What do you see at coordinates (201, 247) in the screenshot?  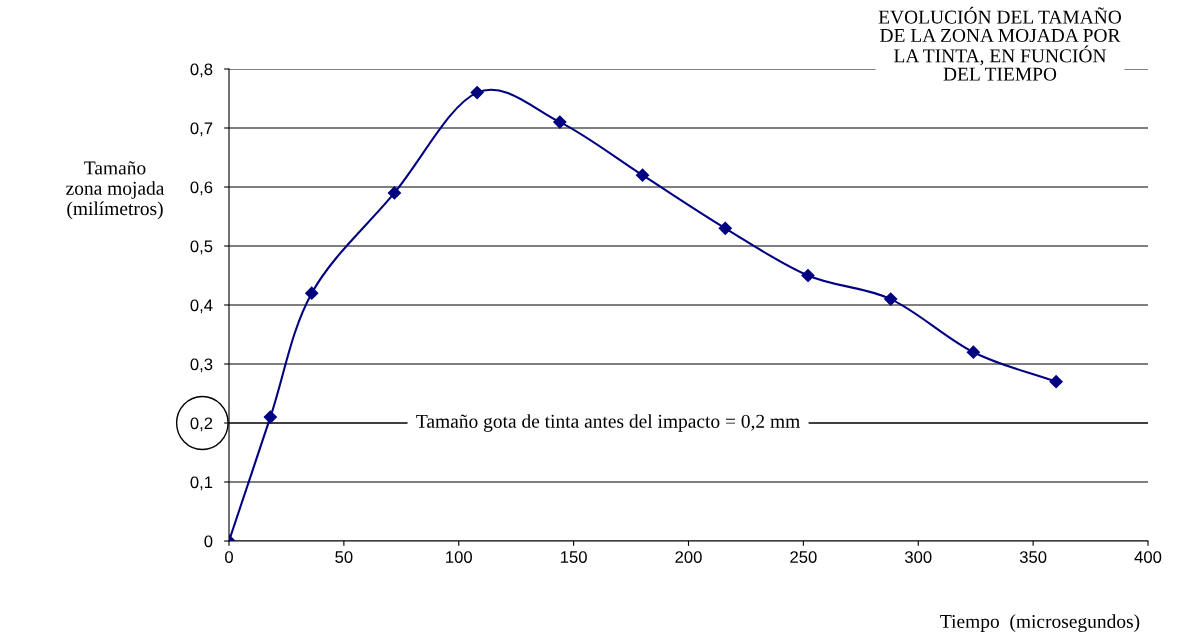 I see `y-tick-label: 0,5` at bounding box center [201, 247].